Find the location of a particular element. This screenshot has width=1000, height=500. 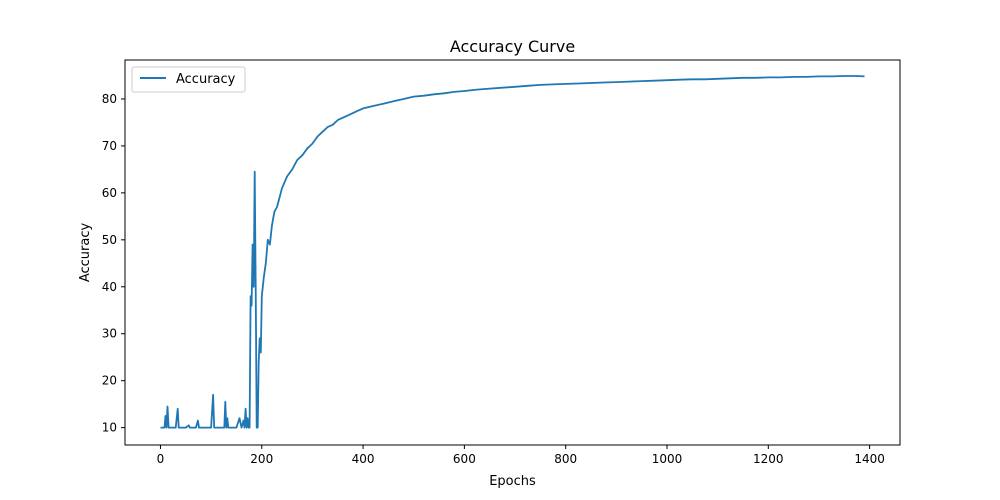

x-tick-label: 0 is located at coordinates (161, 459).